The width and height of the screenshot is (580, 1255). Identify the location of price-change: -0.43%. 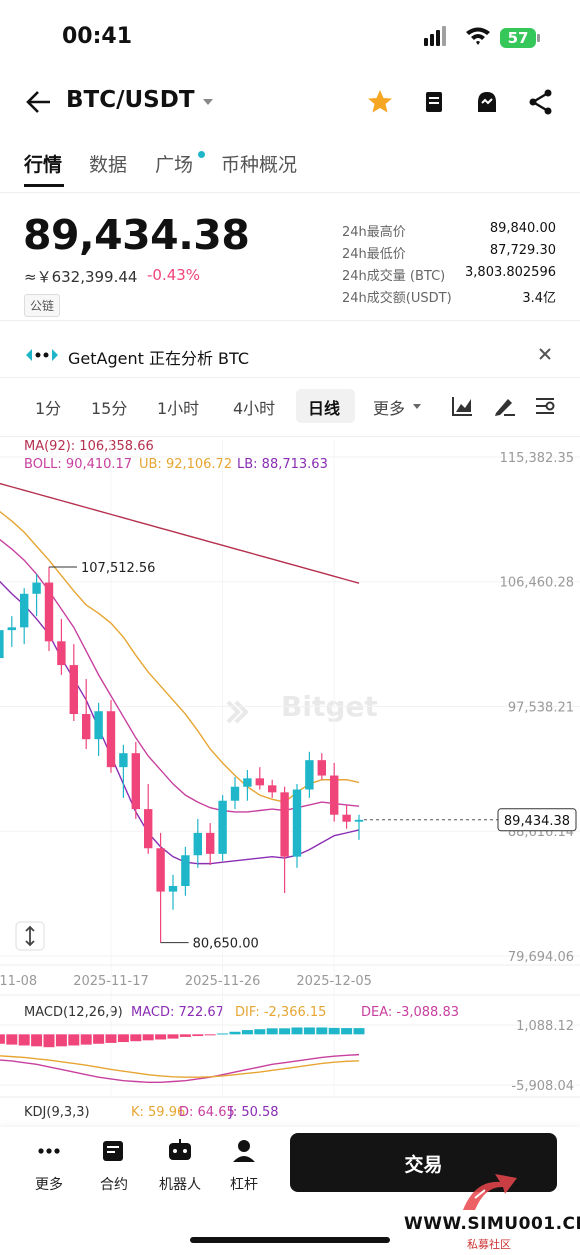
(174, 275).